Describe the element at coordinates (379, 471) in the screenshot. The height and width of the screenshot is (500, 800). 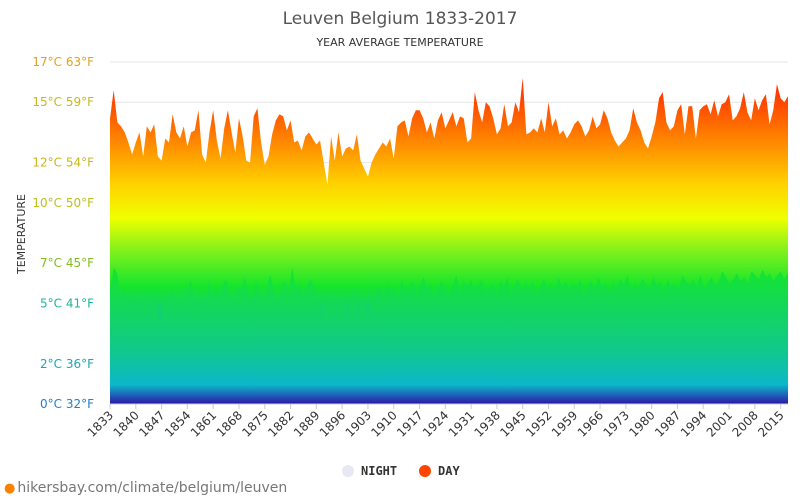
I see `legend-night-label: NIGHT` at that location.